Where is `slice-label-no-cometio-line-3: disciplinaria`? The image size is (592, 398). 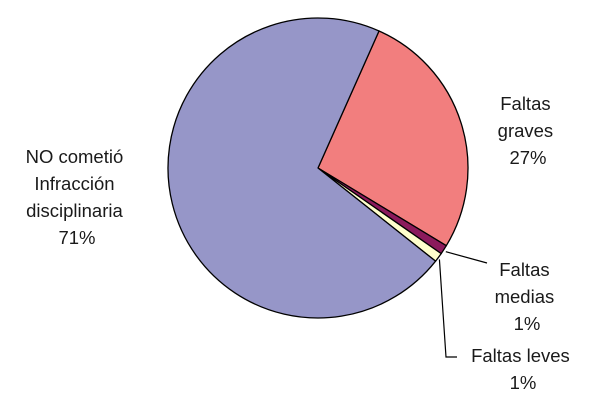 slice-label-no-cometio-line-3: disciplinaria is located at coordinates (74, 210).